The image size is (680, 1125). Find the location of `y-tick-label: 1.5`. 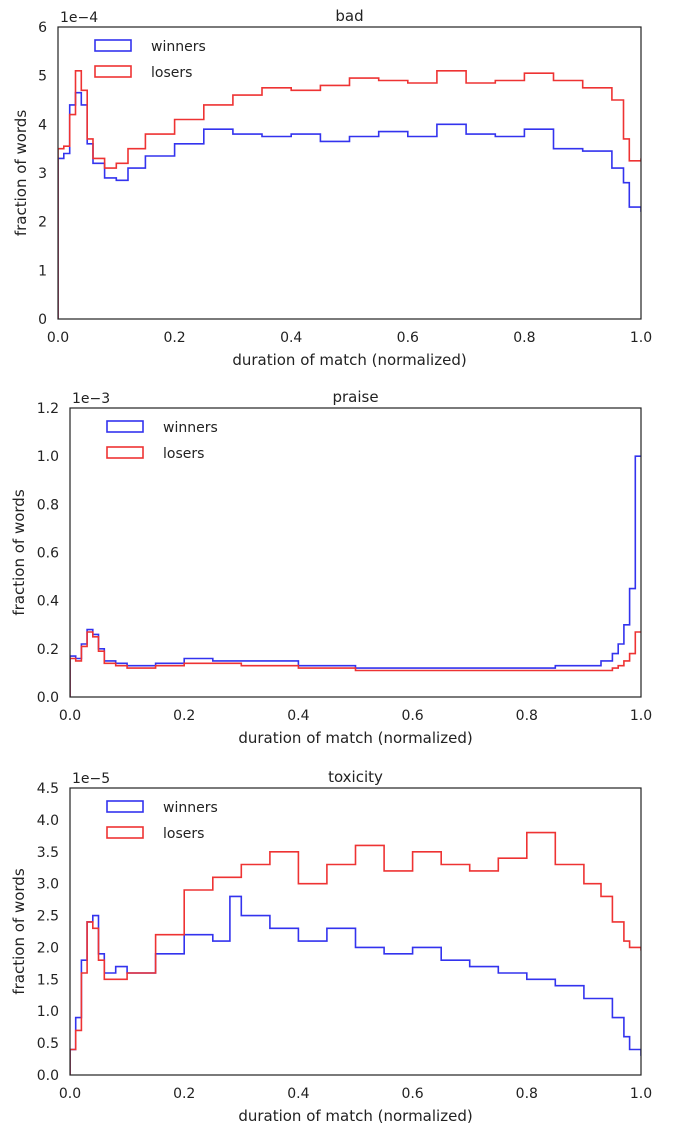

y-tick-label: 1.5 is located at coordinates (48, 980).